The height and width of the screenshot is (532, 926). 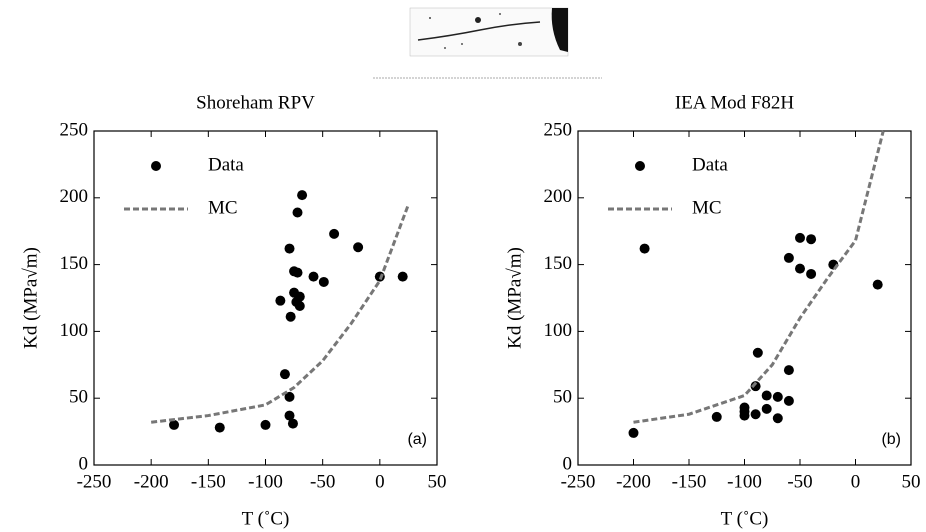 What do you see at coordinates (735, 102) in the screenshot?
I see `panel-title: IEA Mod F82H` at bounding box center [735, 102].